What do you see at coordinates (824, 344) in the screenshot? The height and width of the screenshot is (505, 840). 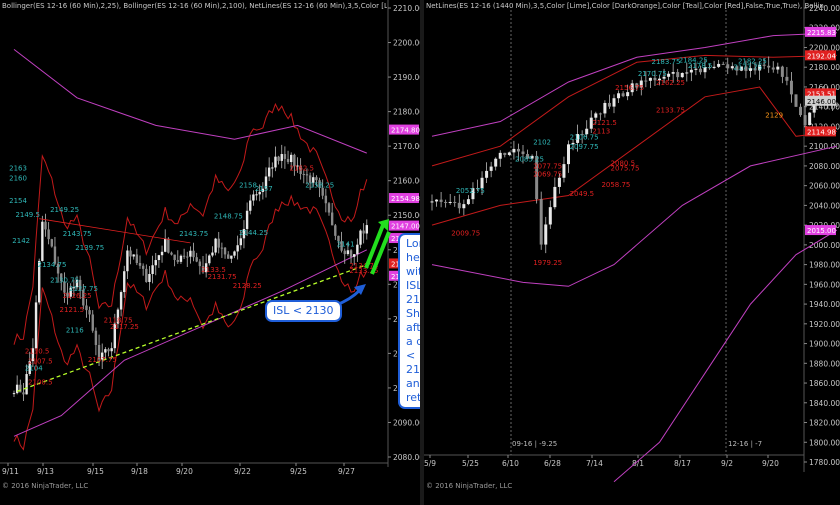 I see `price-tick-label: 1900.00` at bounding box center [824, 344].